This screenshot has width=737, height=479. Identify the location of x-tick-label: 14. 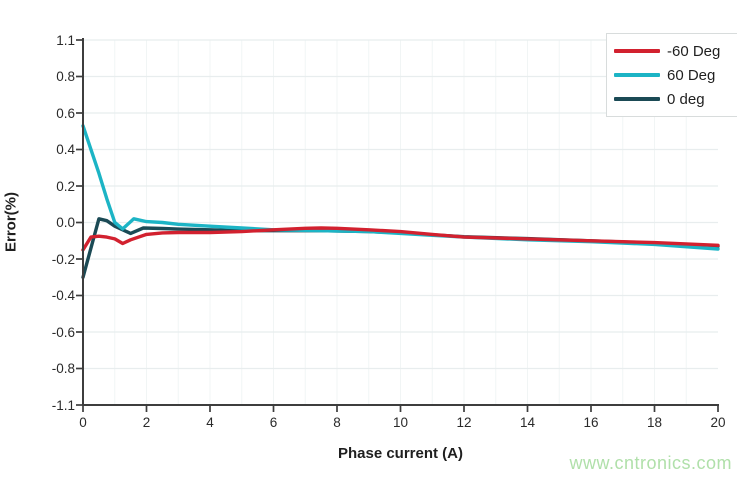
(527, 422).